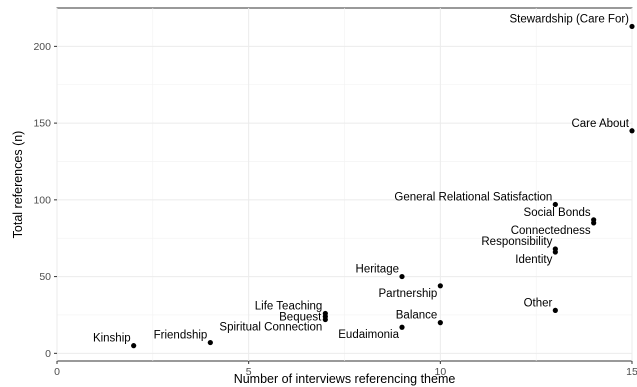 The height and width of the screenshot is (387, 637). What do you see at coordinates (42, 47) in the screenshot?
I see `y-tick-label: 200` at bounding box center [42, 47].